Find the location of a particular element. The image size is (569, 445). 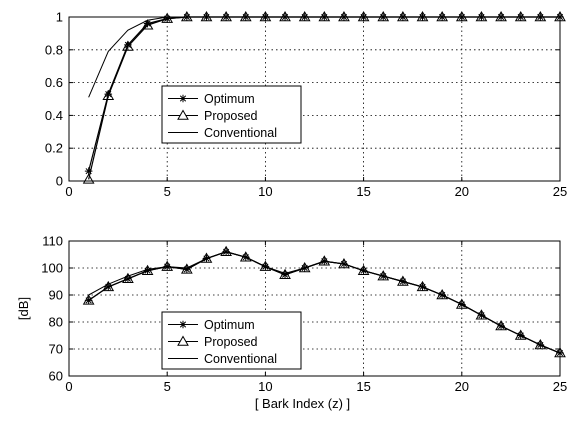

legend-label-conventional: Conventional is located at coordinates (240, 359).